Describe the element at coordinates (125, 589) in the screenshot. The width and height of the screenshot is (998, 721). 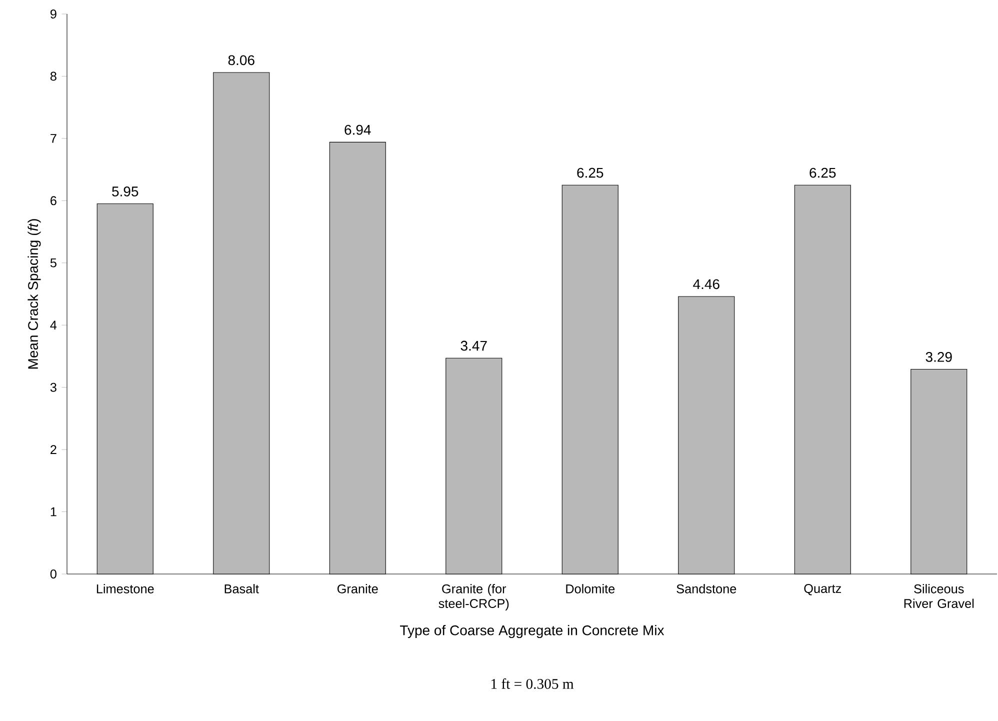
I see `x-tick-label: Limestone` at that location.